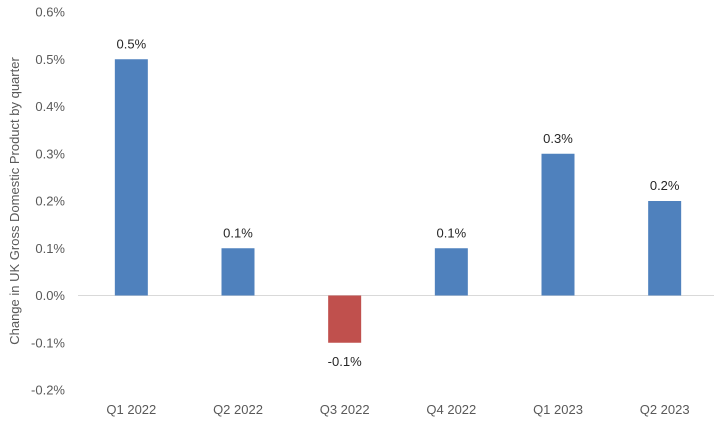 The width and height of the screenshot is (718, 423). Describe the element at coordinates (50, 248) in the screenshot. I see `y-tick-label: 0.1%` at that location.